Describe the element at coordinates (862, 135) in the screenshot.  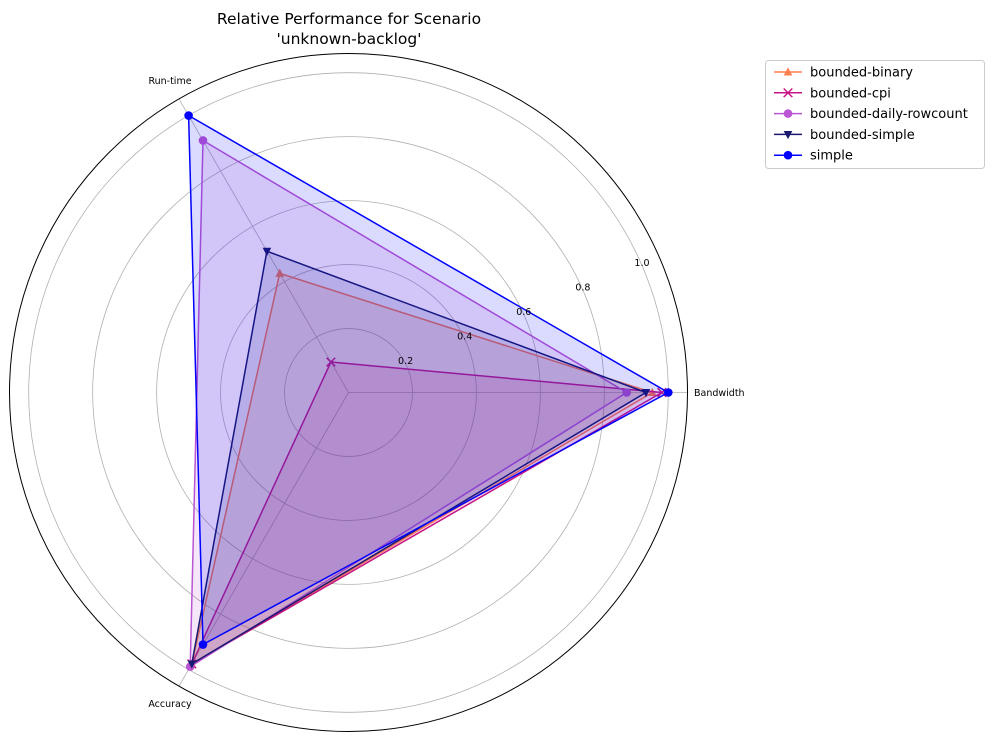
I see `legend-label: bounded-simple` at that location.